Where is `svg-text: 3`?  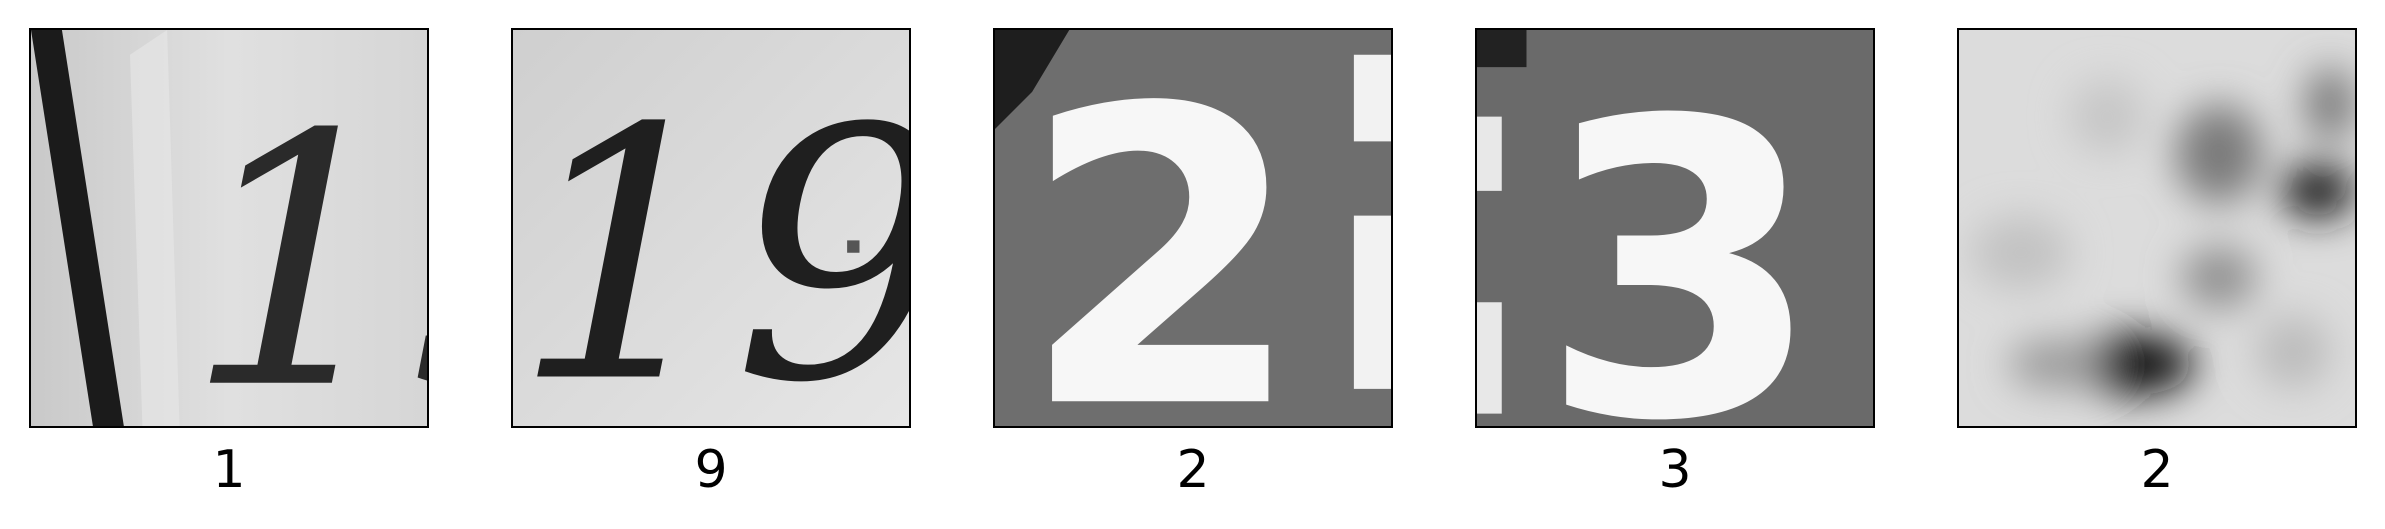
svg-text: 3 is located at coordinates (1681, 231).